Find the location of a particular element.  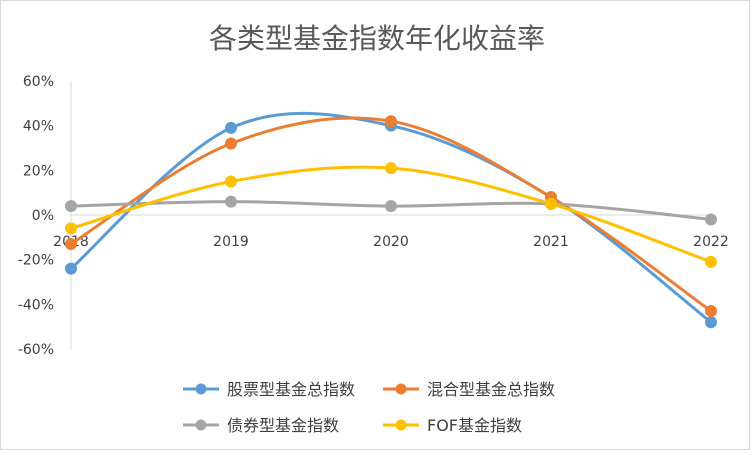

legend-label: FOF基金指数 is located at coordinates (474, 425).